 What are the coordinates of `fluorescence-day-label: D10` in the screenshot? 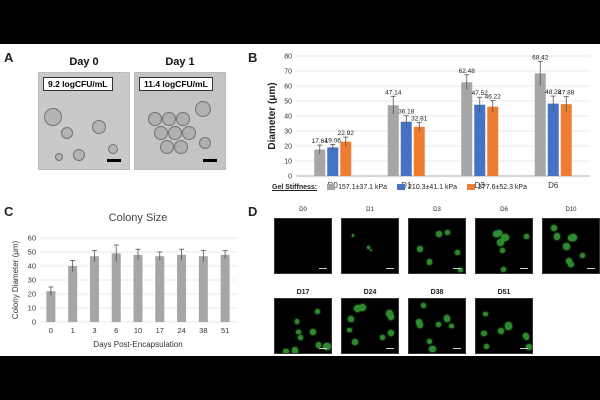 It's located at (571, 210).